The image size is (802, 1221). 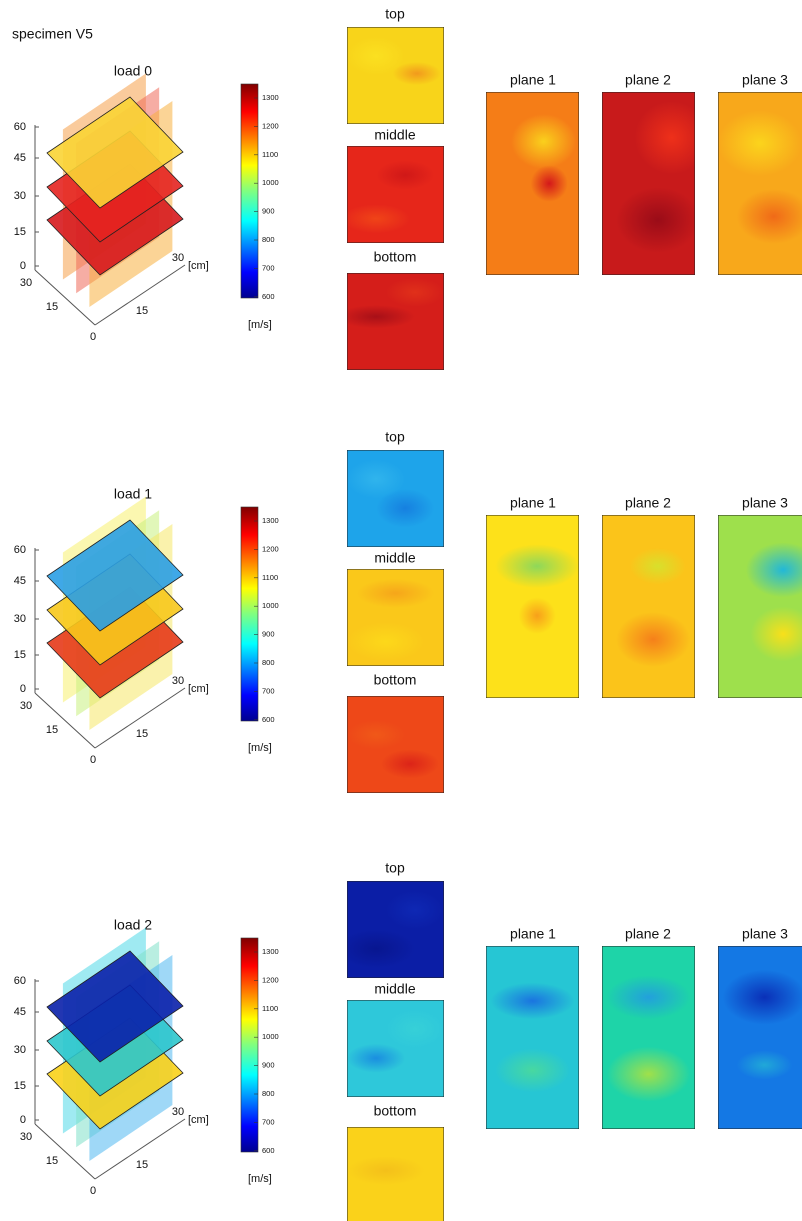 I want to click on slice-label: middle, so click(x=394, y=558).